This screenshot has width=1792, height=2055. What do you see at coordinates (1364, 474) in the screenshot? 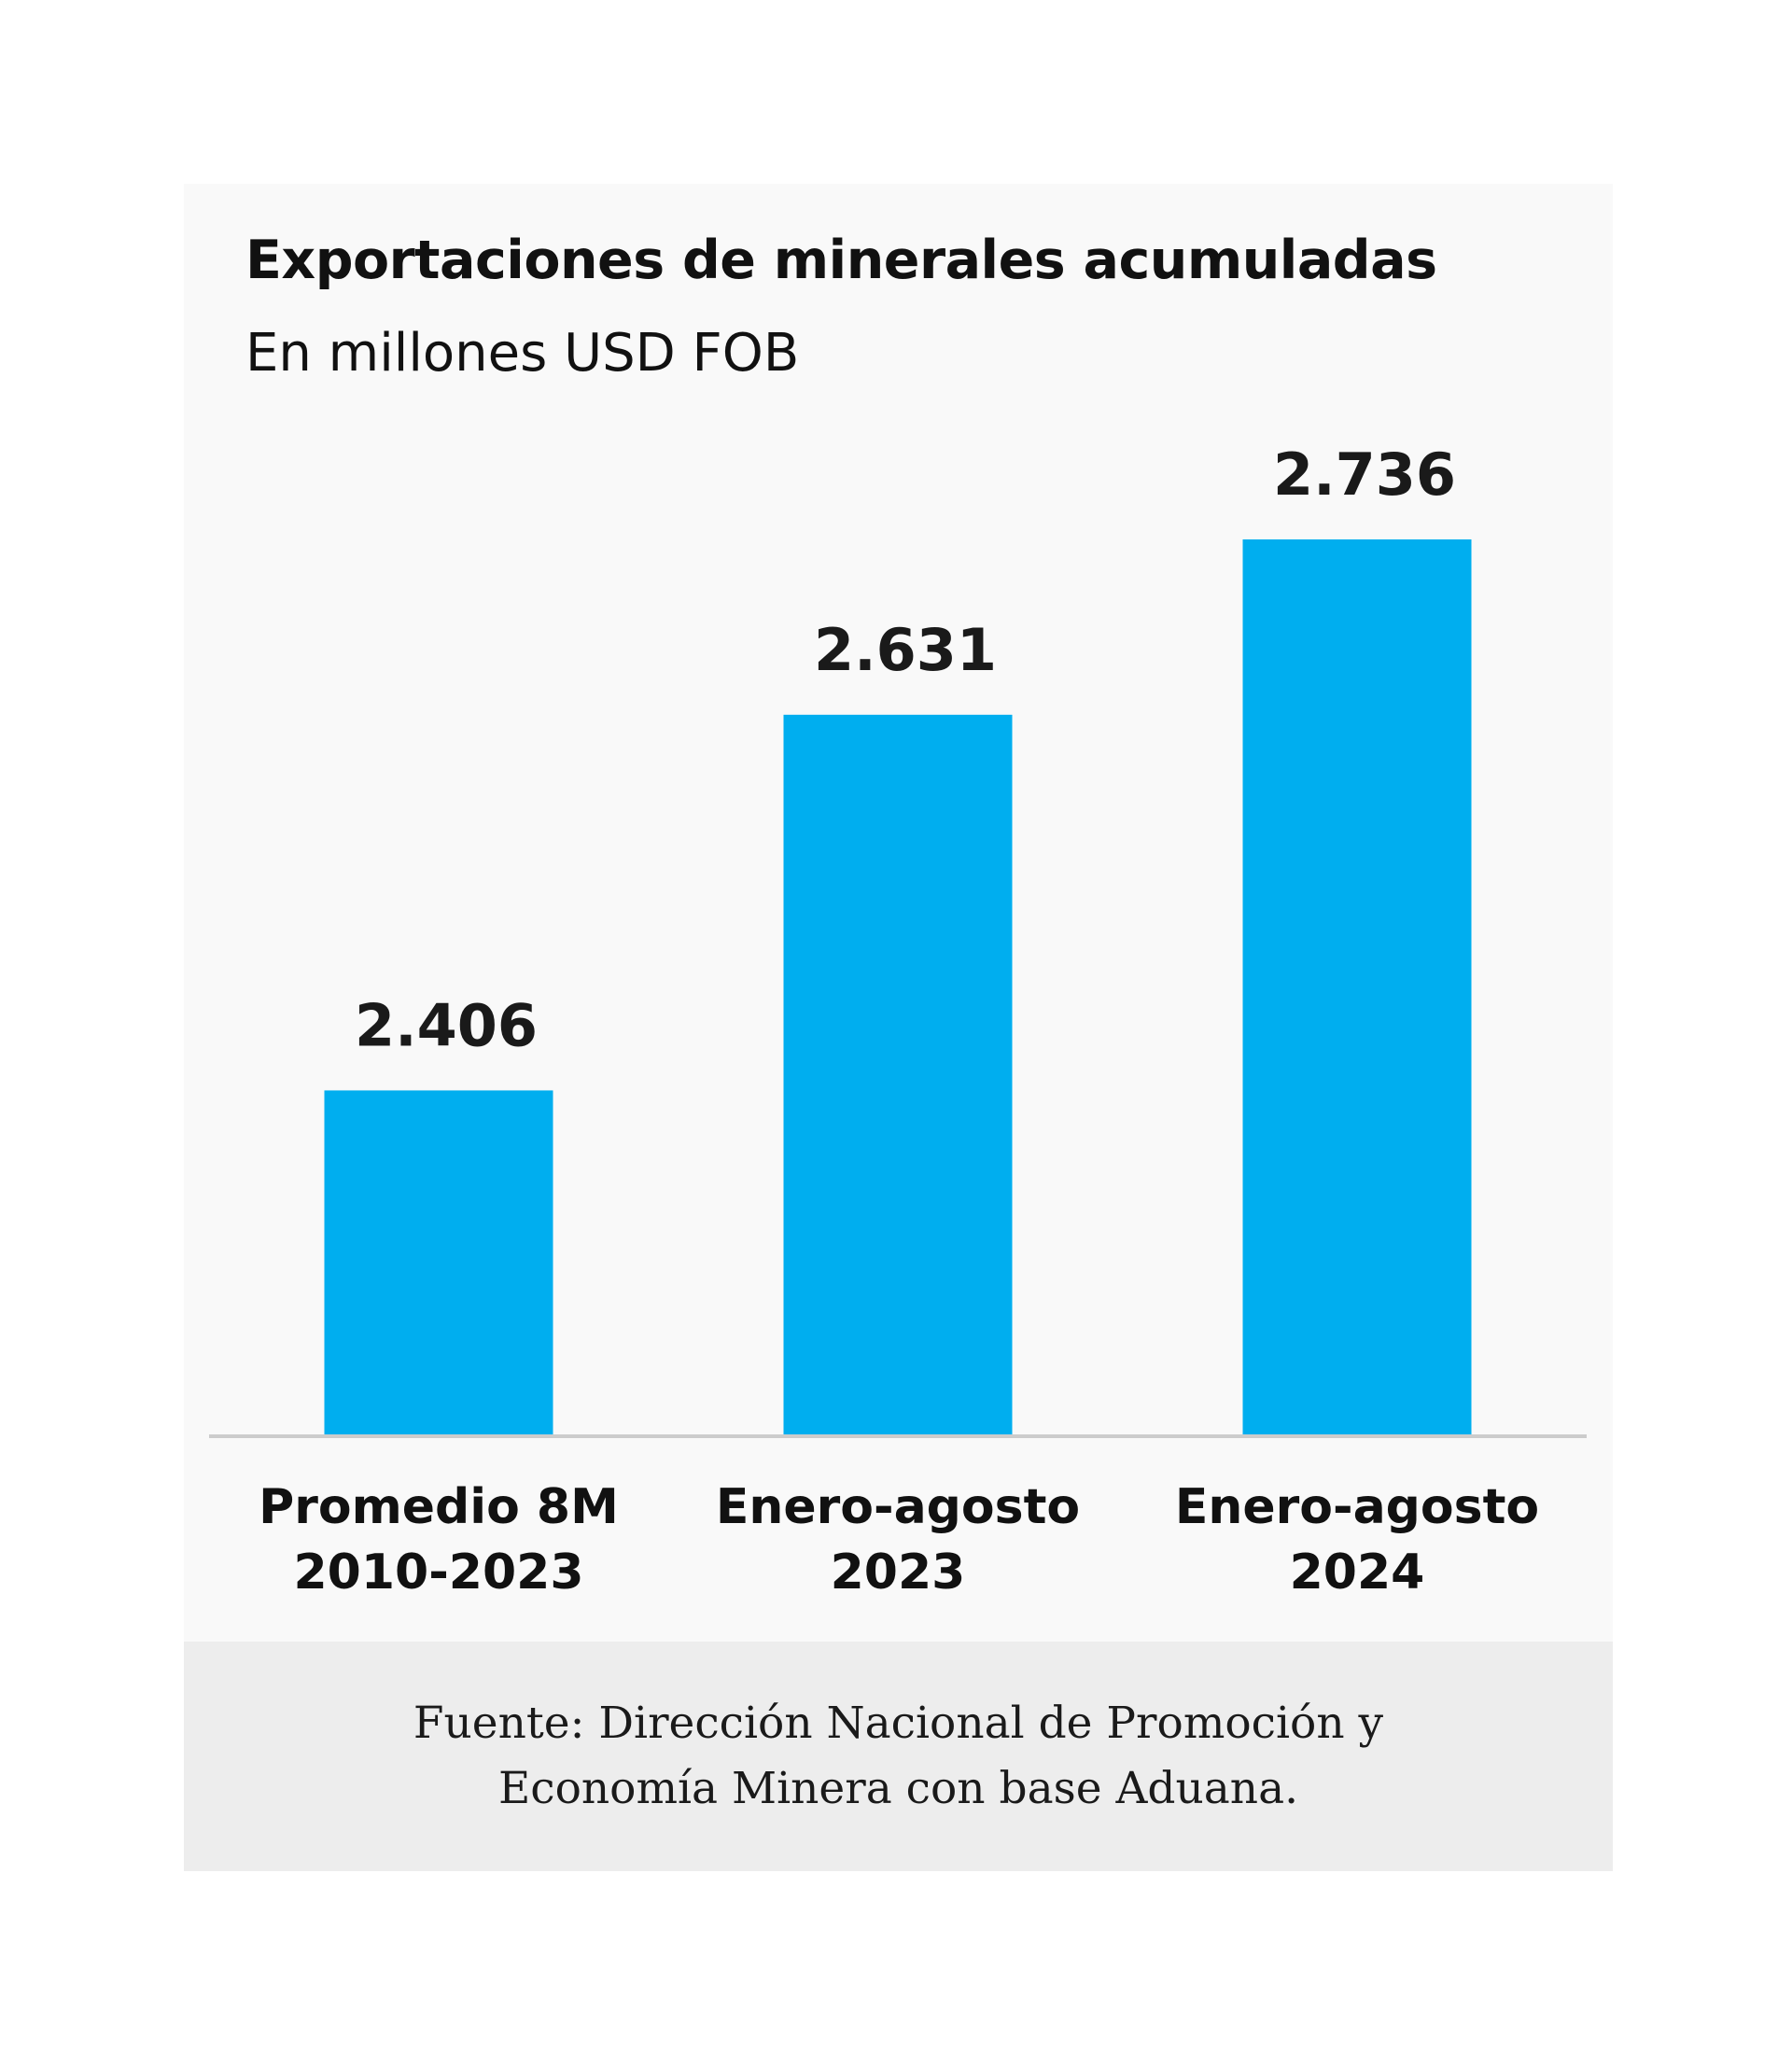
I see `value-label-2: 2.736` at bounding box center [1364, 474].